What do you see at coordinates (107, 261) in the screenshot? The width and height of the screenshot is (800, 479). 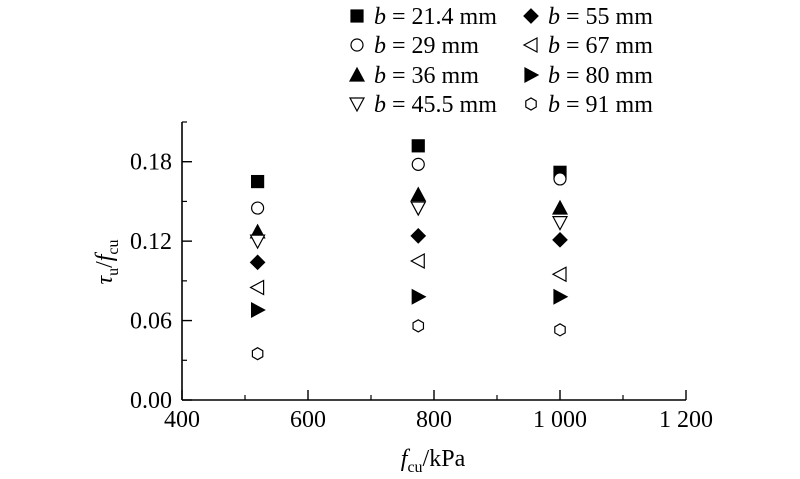 I see `y-axis-title: τu/fcu` at bounding box center [107, 261].